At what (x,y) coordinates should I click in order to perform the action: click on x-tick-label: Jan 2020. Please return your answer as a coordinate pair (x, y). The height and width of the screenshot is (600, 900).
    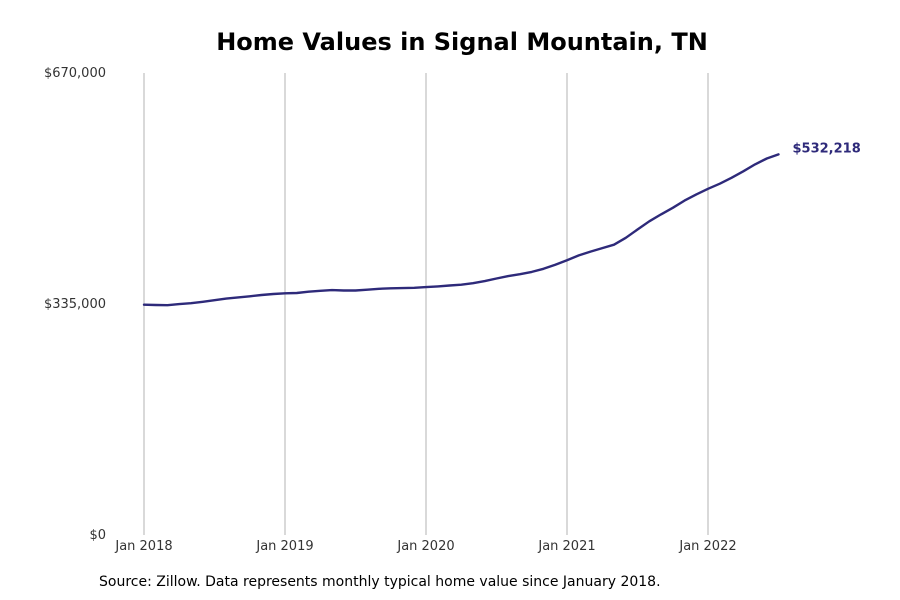
    Looking at the image, I should click on (425, 546).